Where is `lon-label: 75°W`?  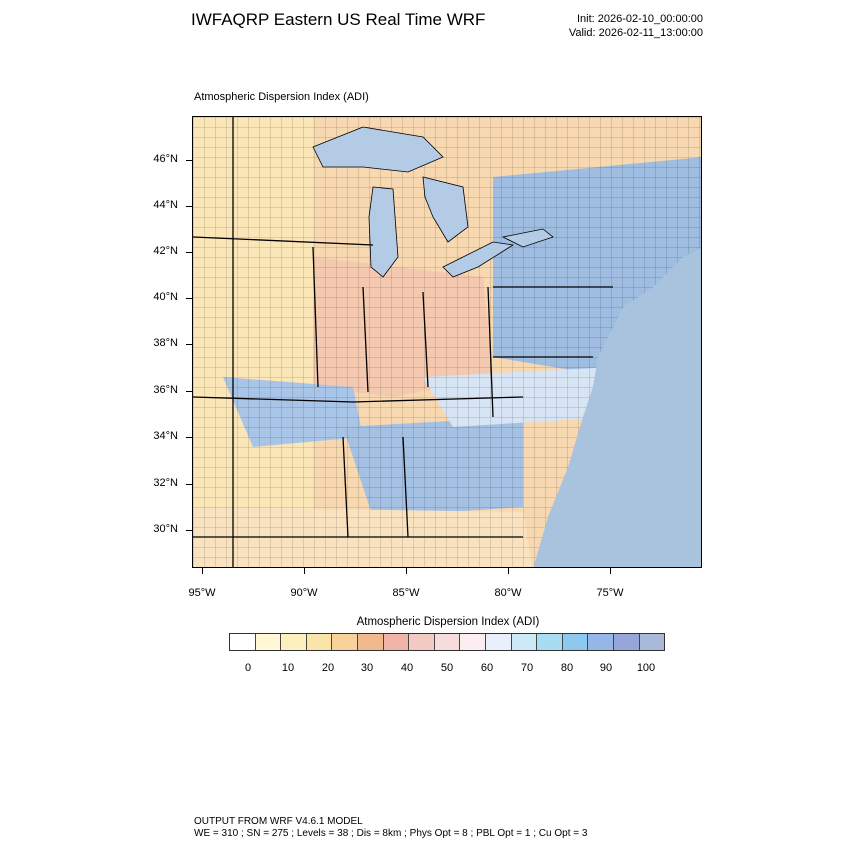
lon-label: 75°W is located at coordinates (610, 593).